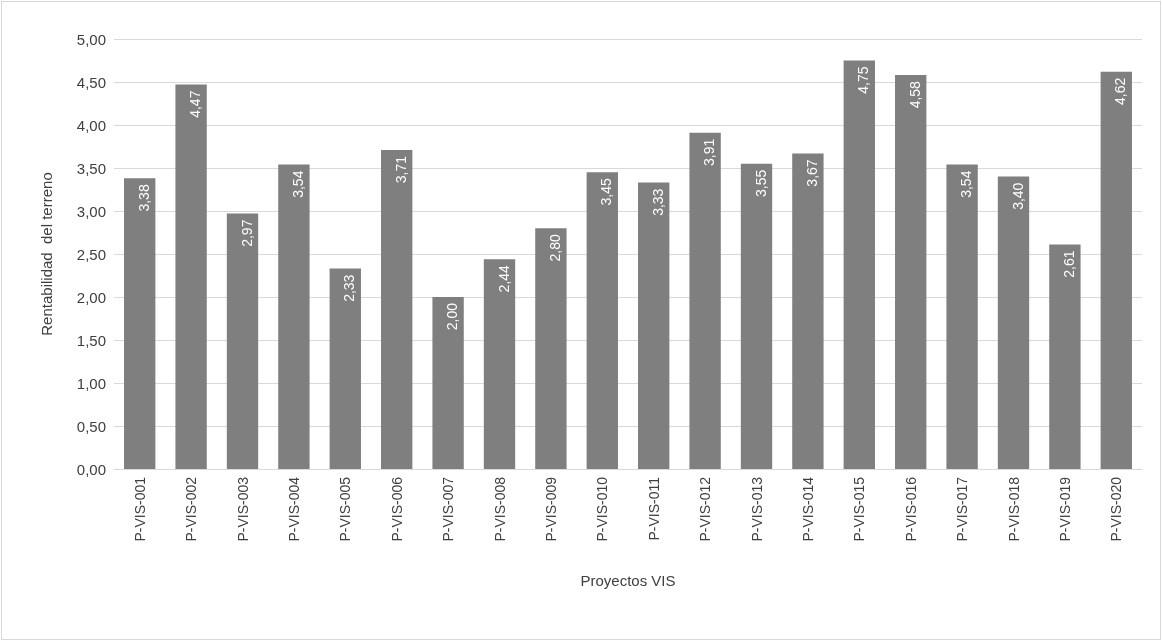  I want to click on x-tick-label: P-VIS-002, so click(191, 509).